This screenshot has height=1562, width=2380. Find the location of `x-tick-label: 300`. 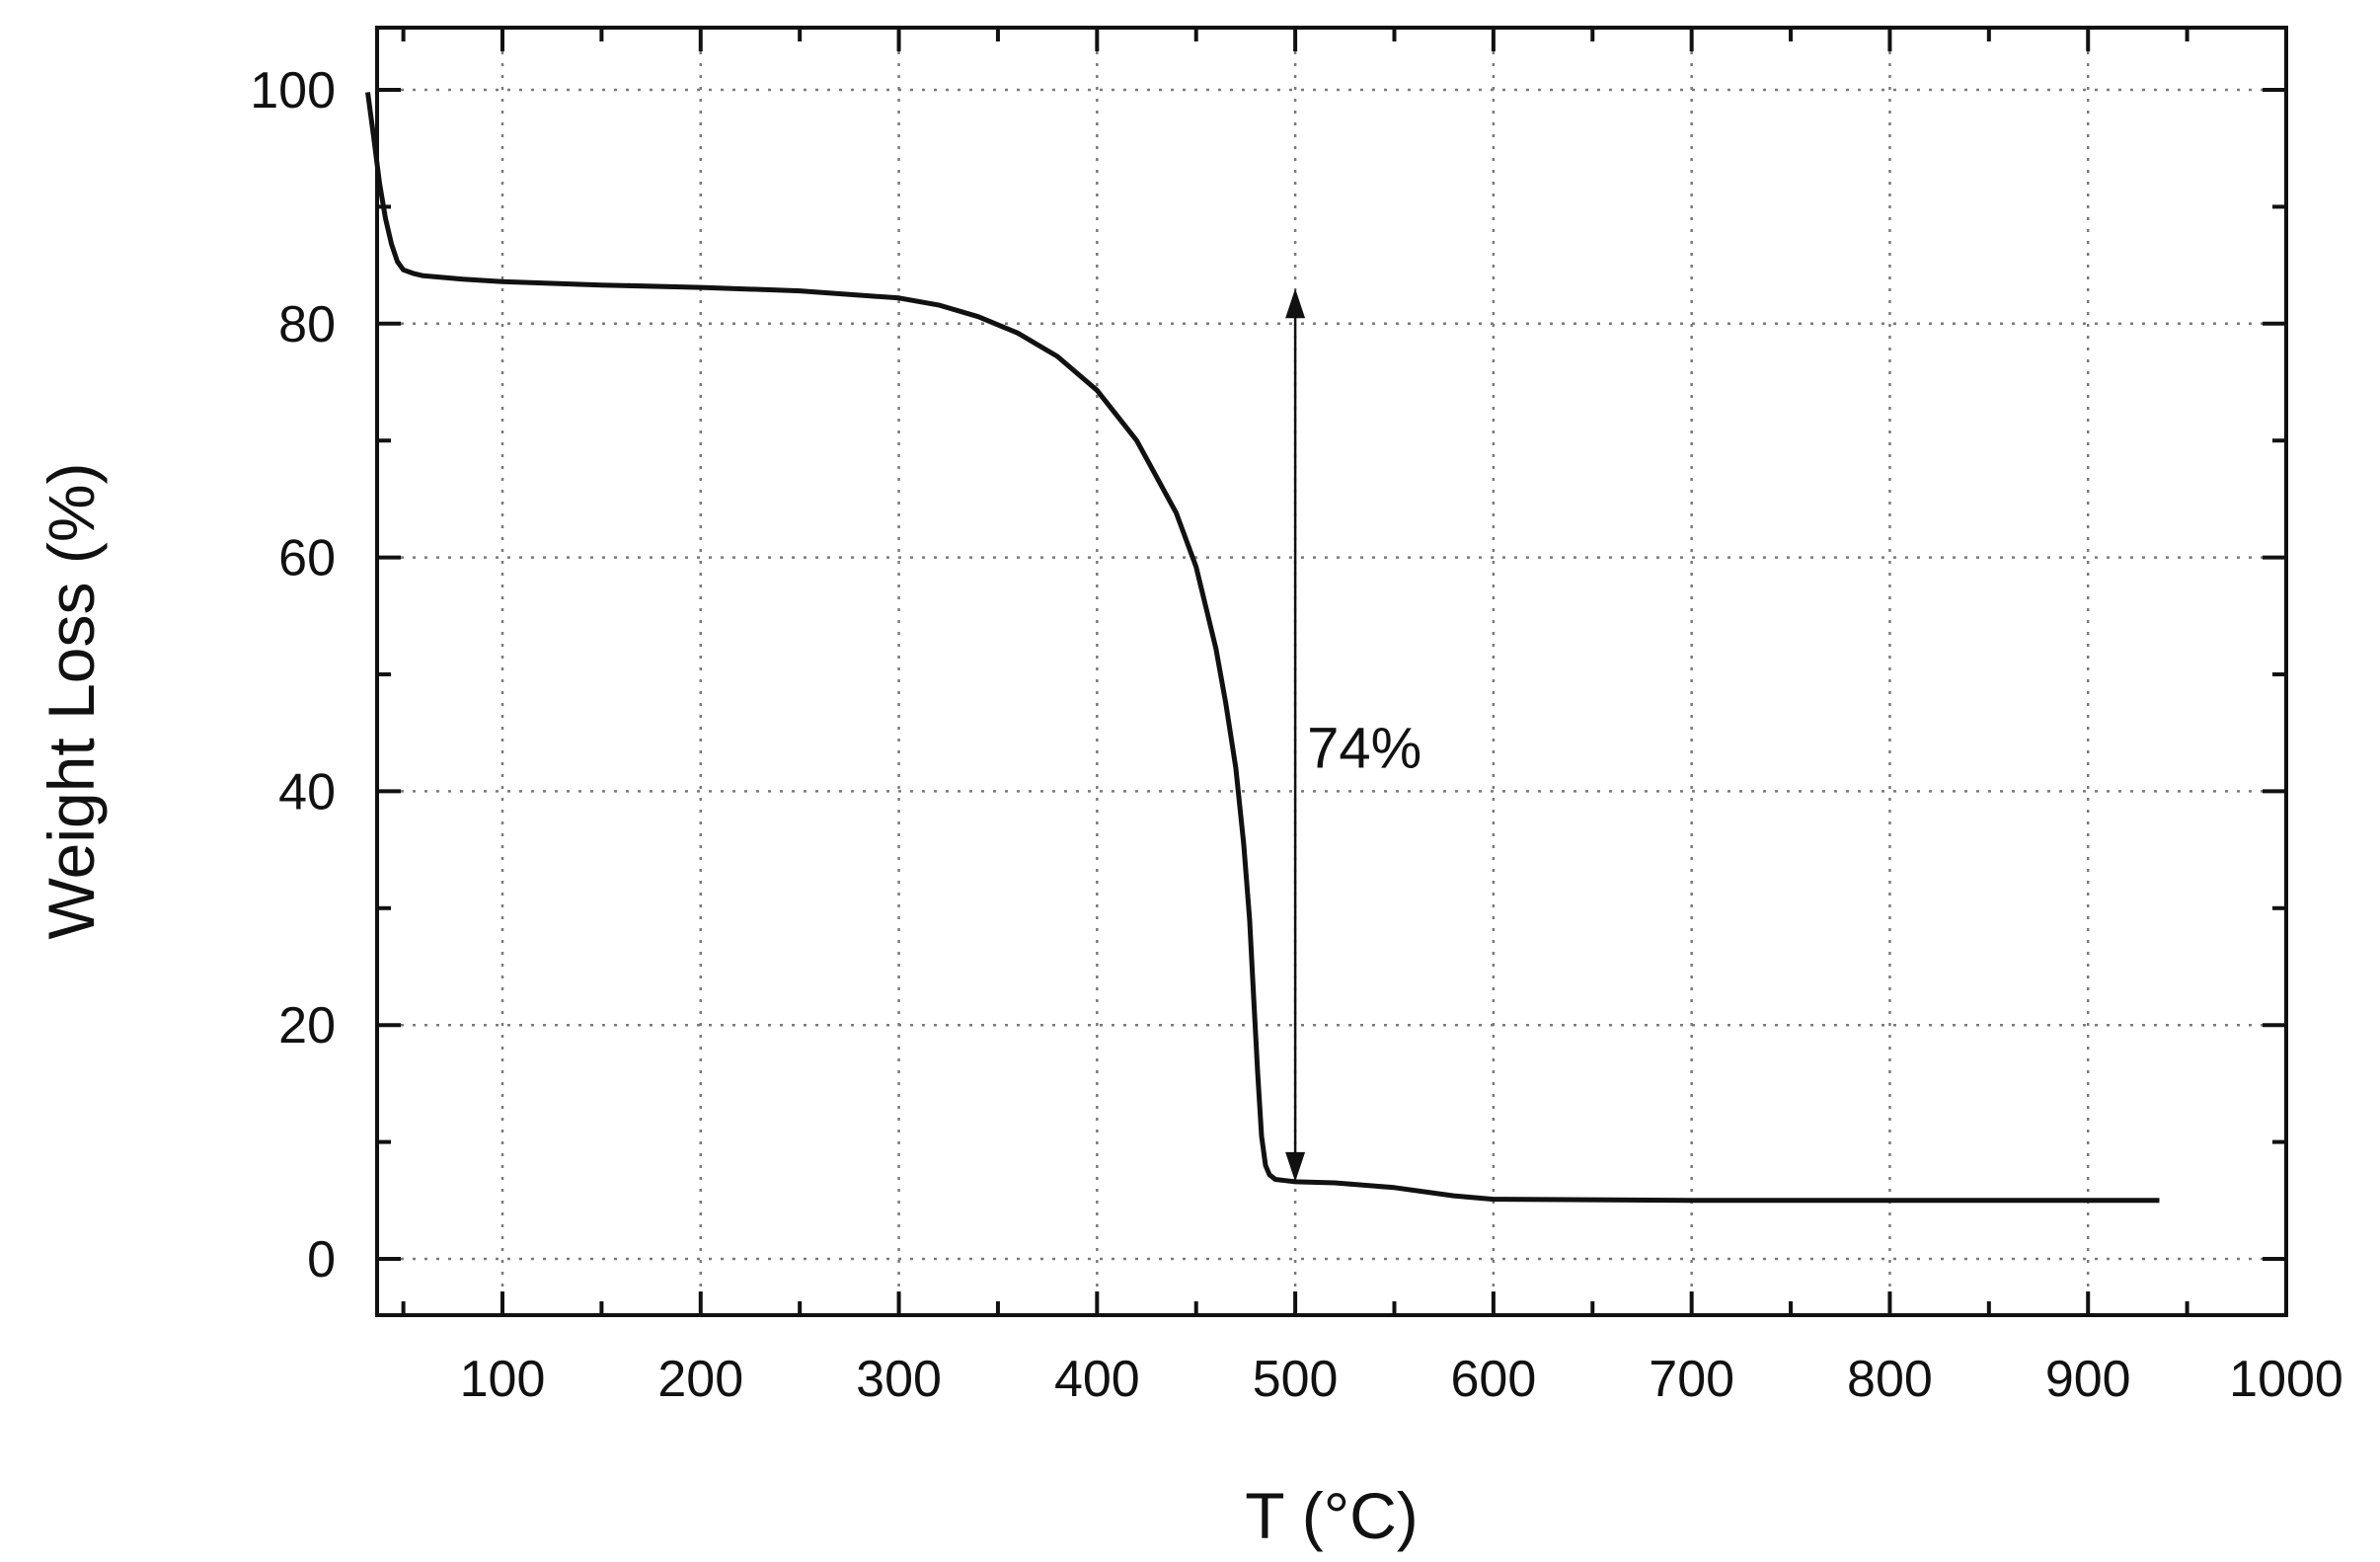

x-tick-label: 300 is located at coordinates (899, 1379).